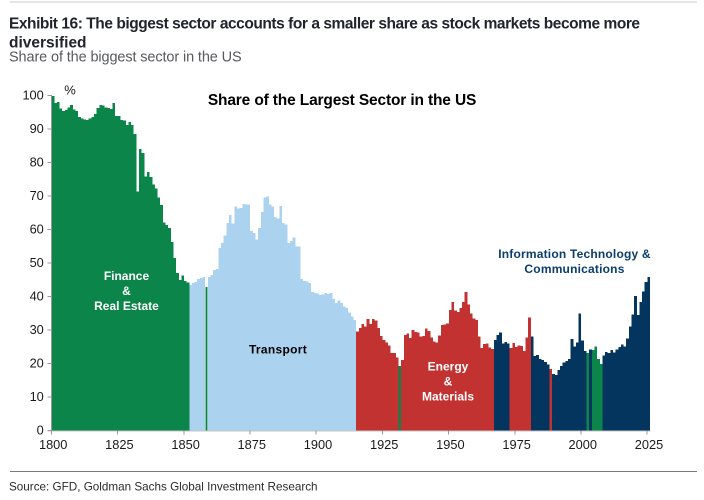  I want to click on svg-text: Energy, so click(448, 367).